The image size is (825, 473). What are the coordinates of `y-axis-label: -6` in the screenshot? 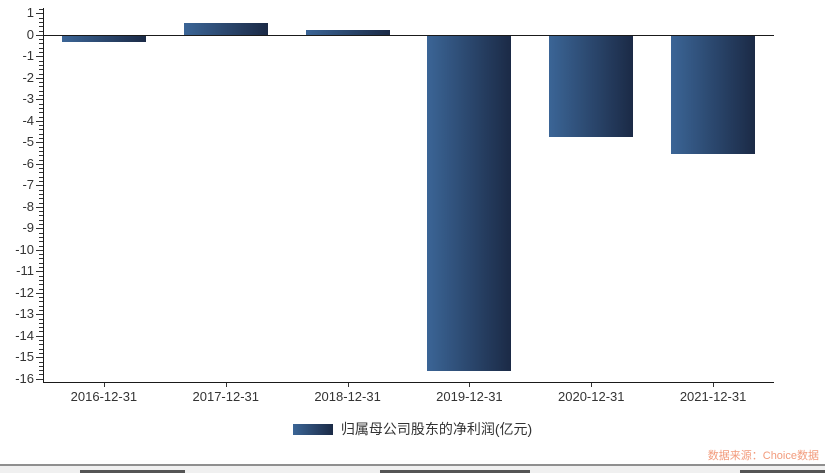 It's located at (28, 163).